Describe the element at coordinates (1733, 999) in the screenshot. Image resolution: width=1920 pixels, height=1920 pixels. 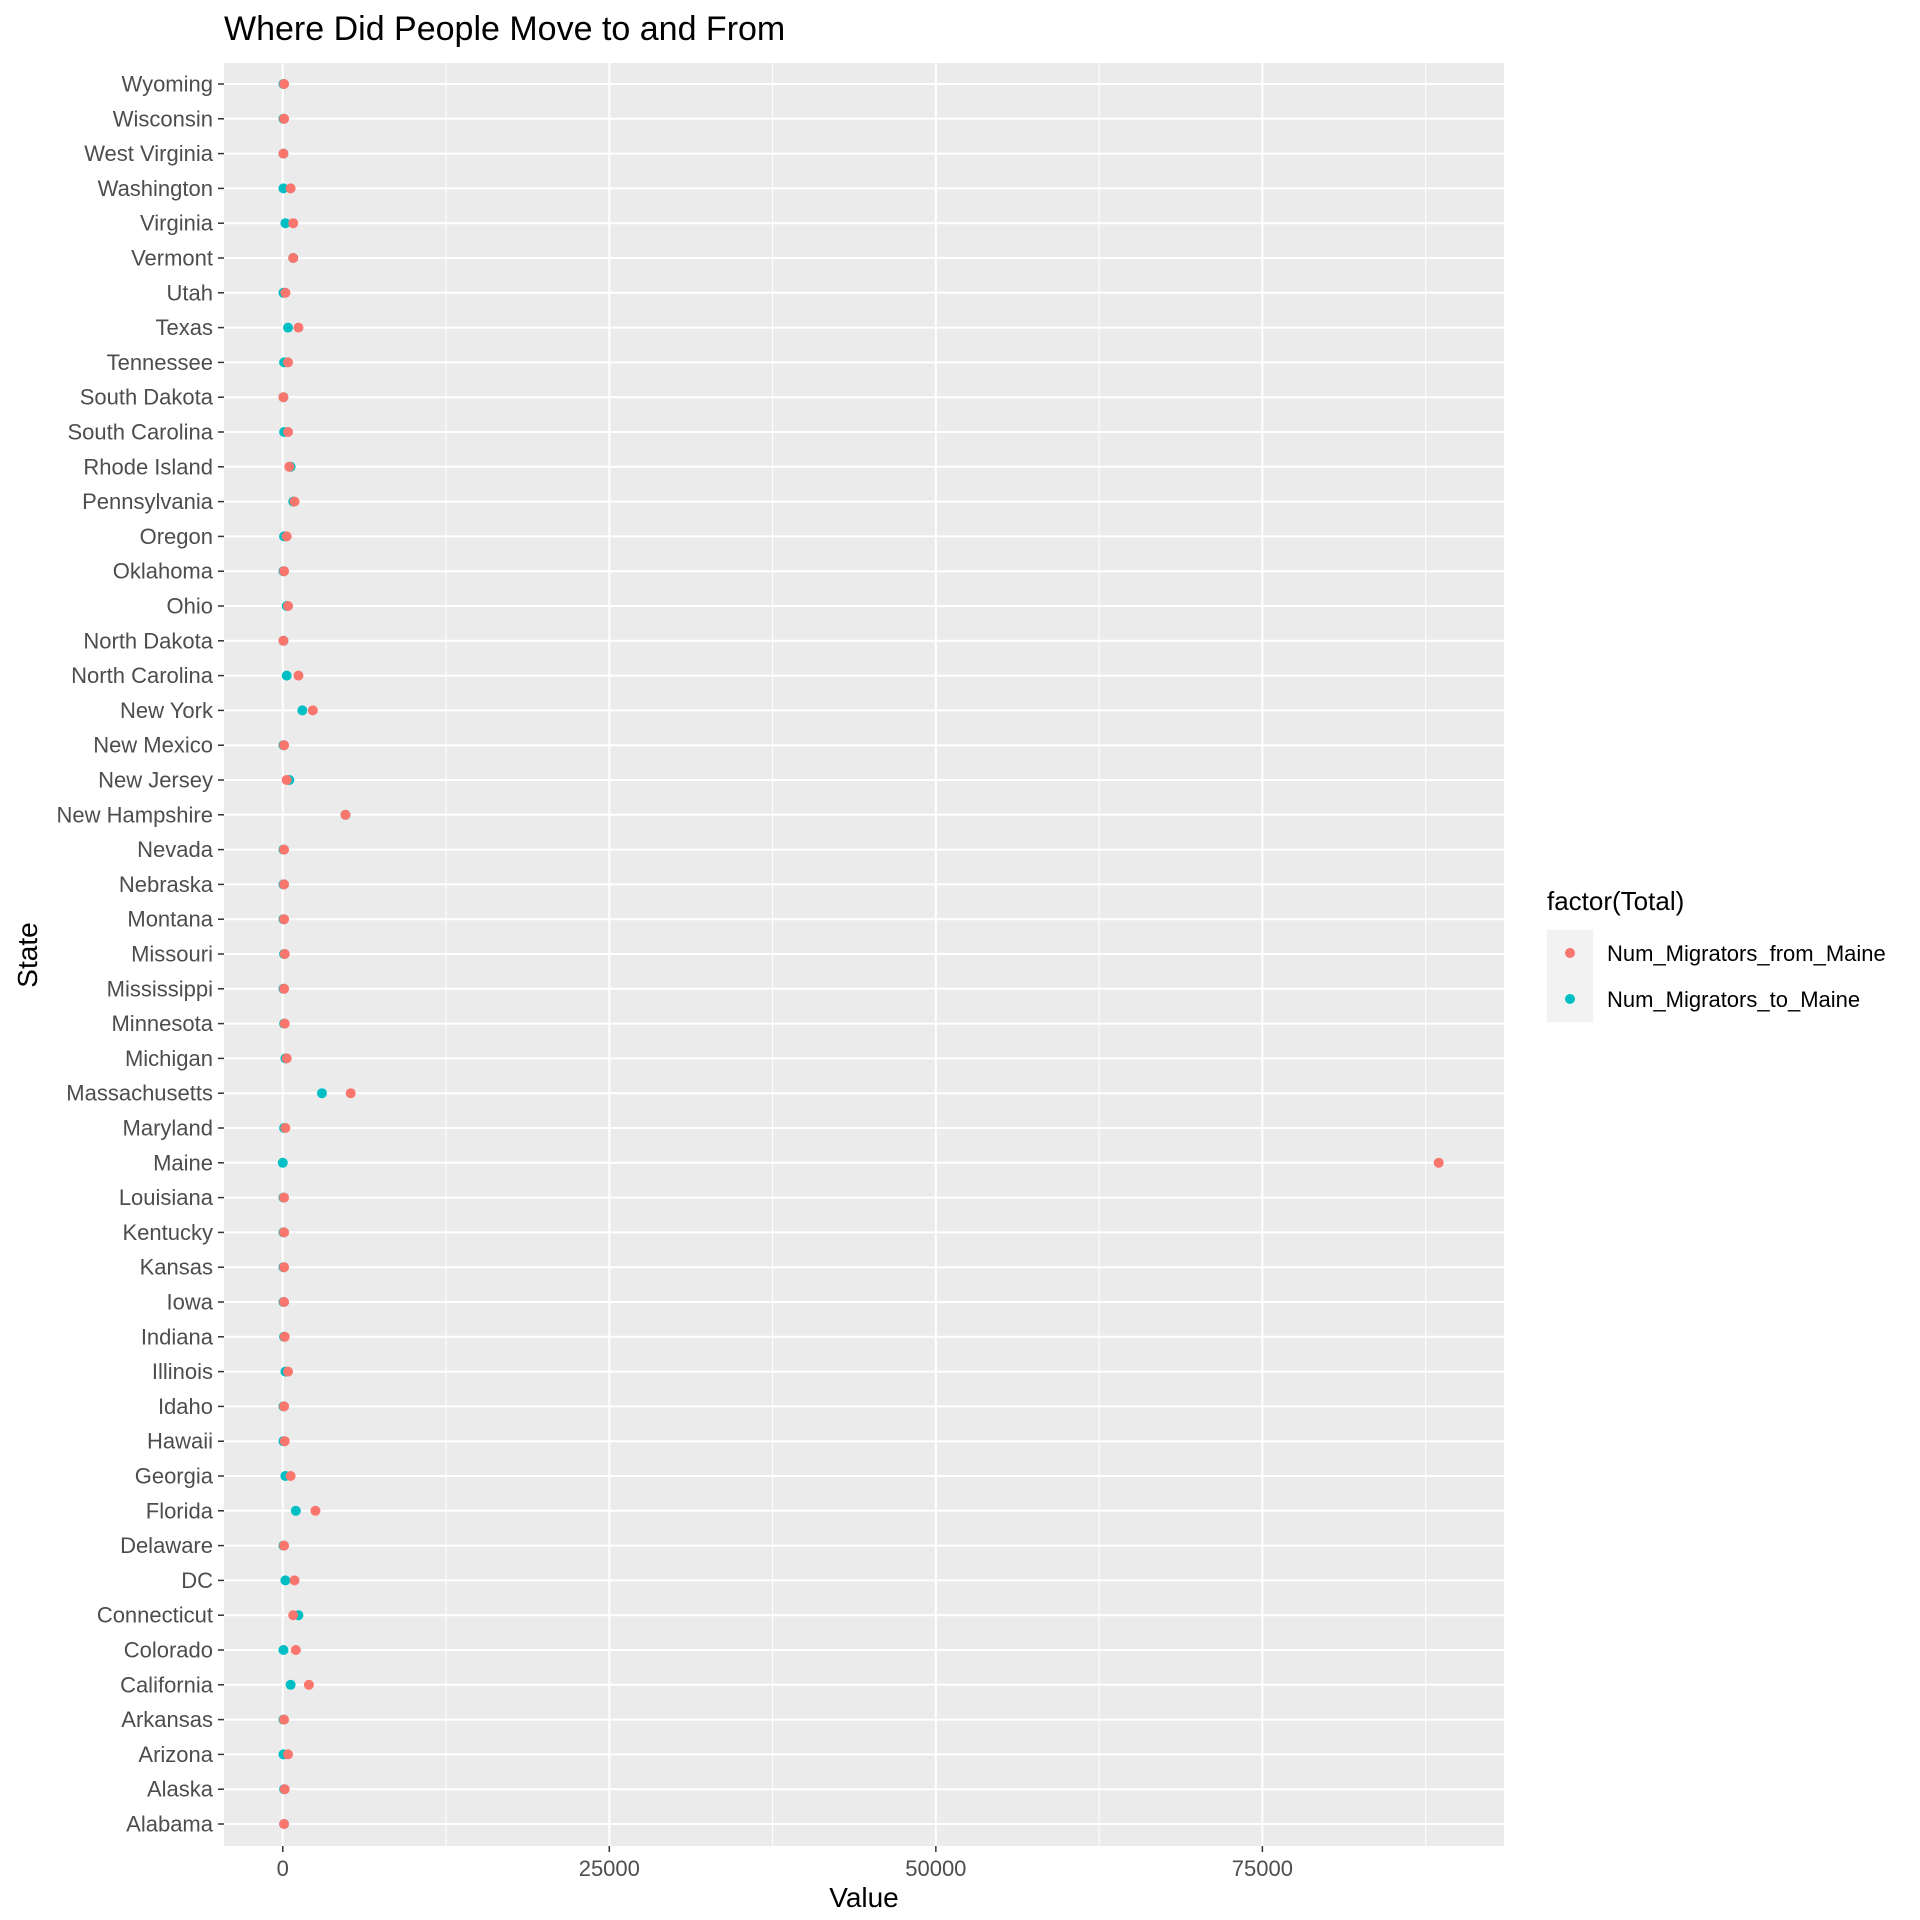
I see `legend-label: Num_Migrators_to_Maine` at that location.